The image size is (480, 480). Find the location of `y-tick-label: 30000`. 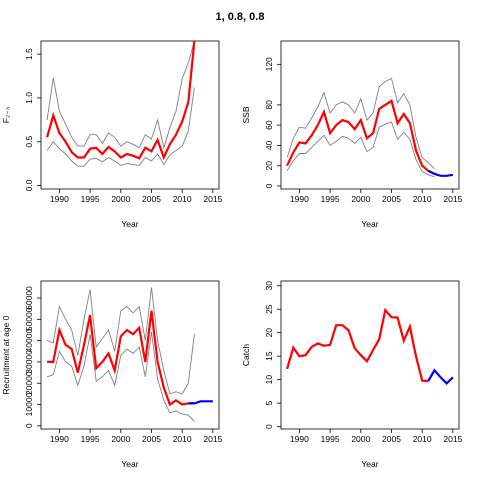

y-tick-label: 30000 is located at coordinates (29, 362).